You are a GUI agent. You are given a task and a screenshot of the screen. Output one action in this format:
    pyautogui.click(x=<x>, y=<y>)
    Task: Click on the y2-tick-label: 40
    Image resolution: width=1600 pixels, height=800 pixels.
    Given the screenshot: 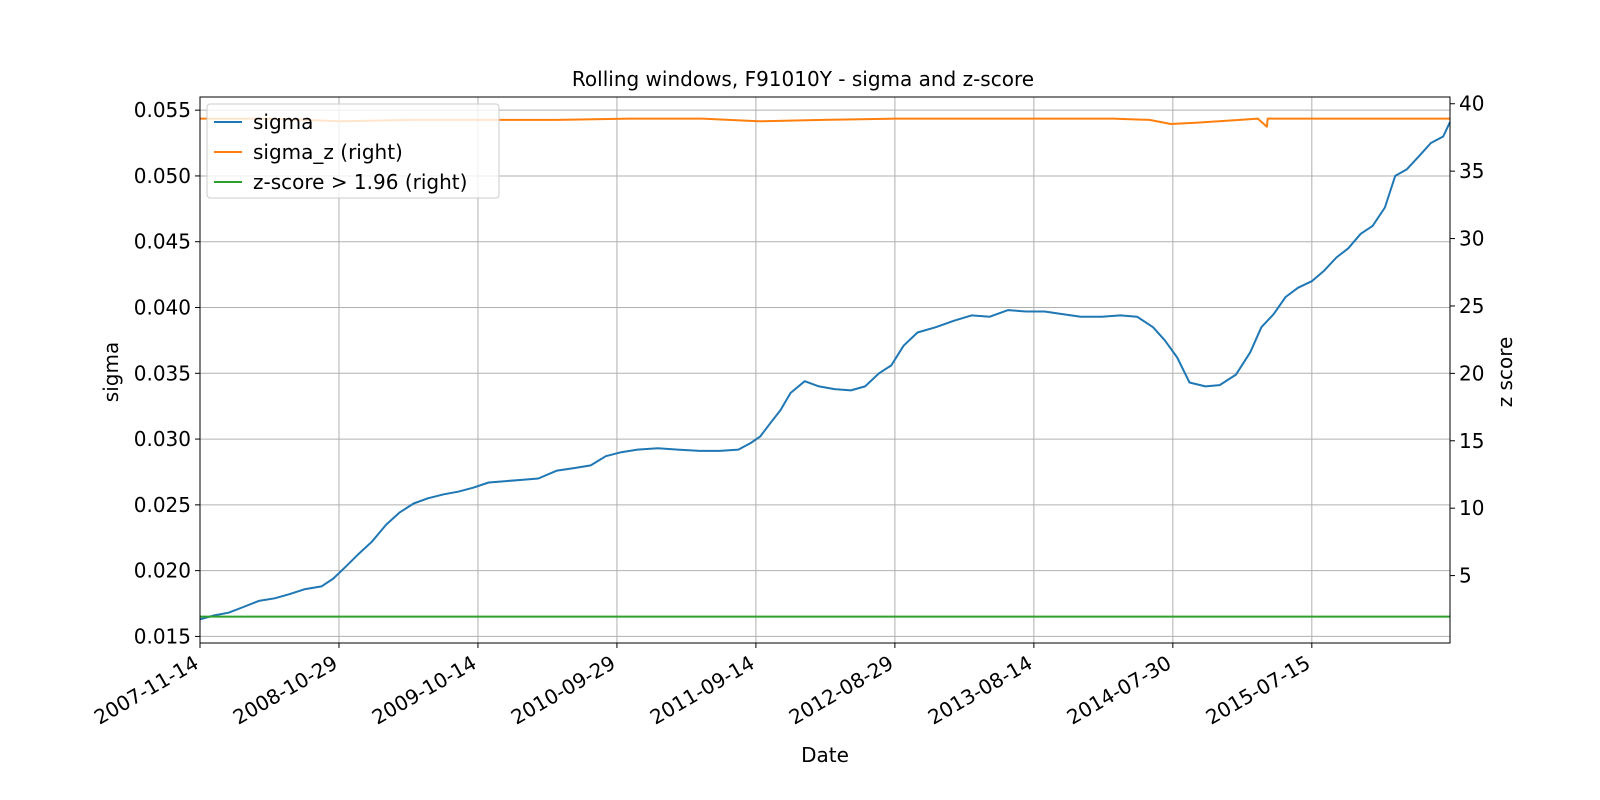 What is the action you would take?
    pyautogui.click(x=1471, y=104)
    